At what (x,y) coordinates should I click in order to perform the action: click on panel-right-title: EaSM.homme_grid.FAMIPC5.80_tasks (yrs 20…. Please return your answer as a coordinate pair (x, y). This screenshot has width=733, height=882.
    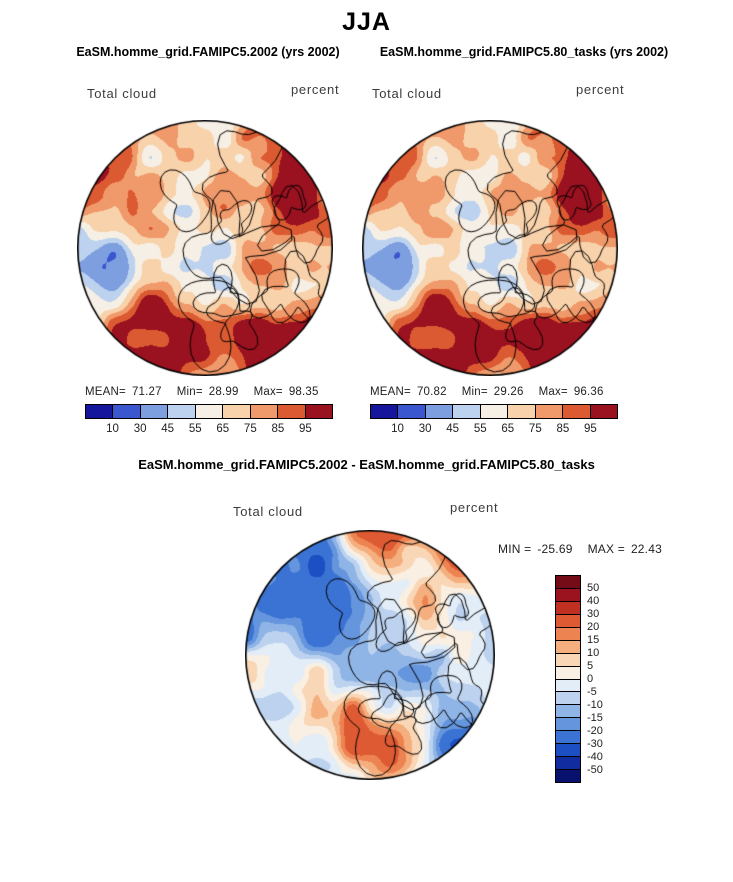
    Looking at the image, I should click on (524, 52).